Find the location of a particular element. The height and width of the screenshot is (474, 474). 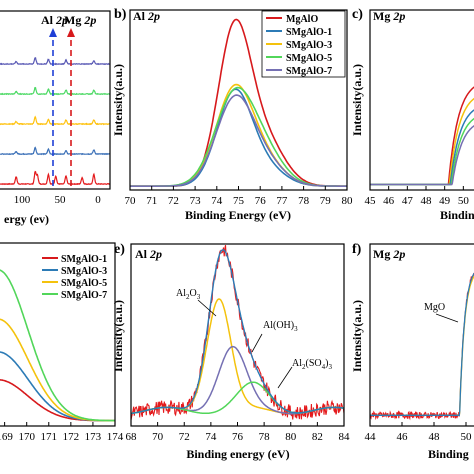

x-tick-label: 77 is located at coordinates (282, 201).